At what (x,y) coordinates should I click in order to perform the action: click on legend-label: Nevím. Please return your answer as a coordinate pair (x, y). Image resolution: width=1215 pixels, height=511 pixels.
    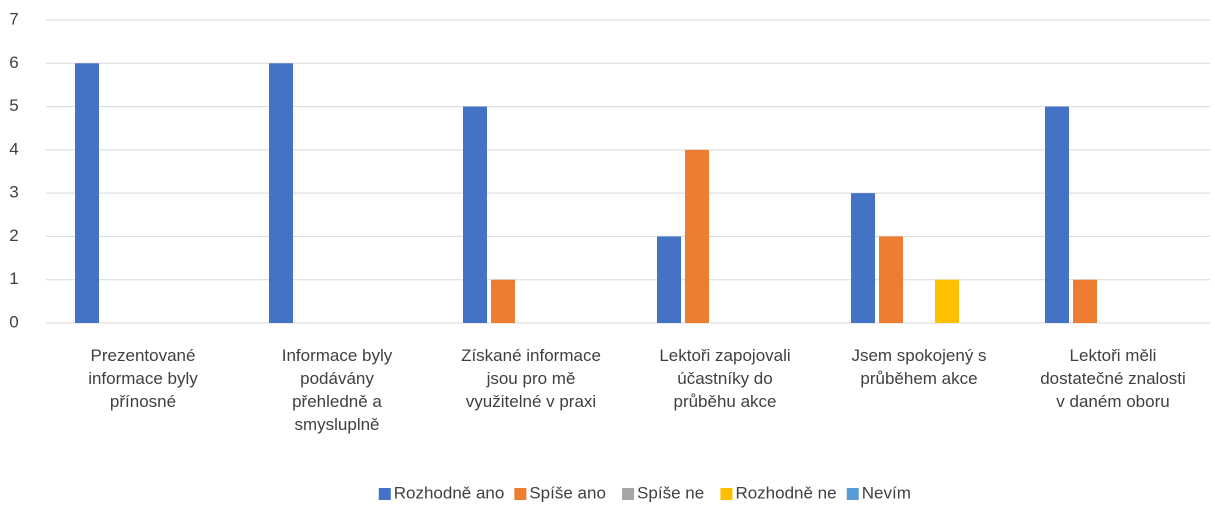
    Looking at the image, I should click on (886, 492).